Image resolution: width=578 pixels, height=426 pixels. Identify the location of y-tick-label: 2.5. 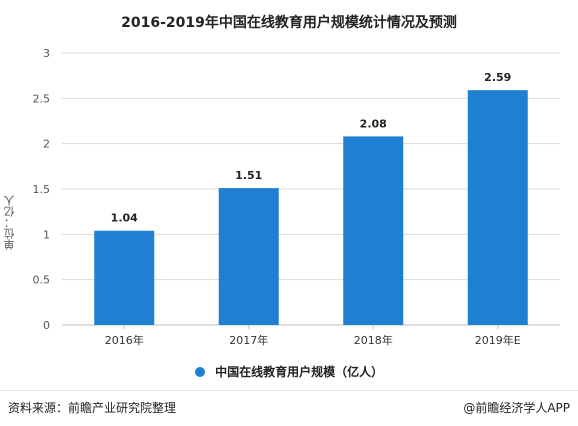
(42, 98).